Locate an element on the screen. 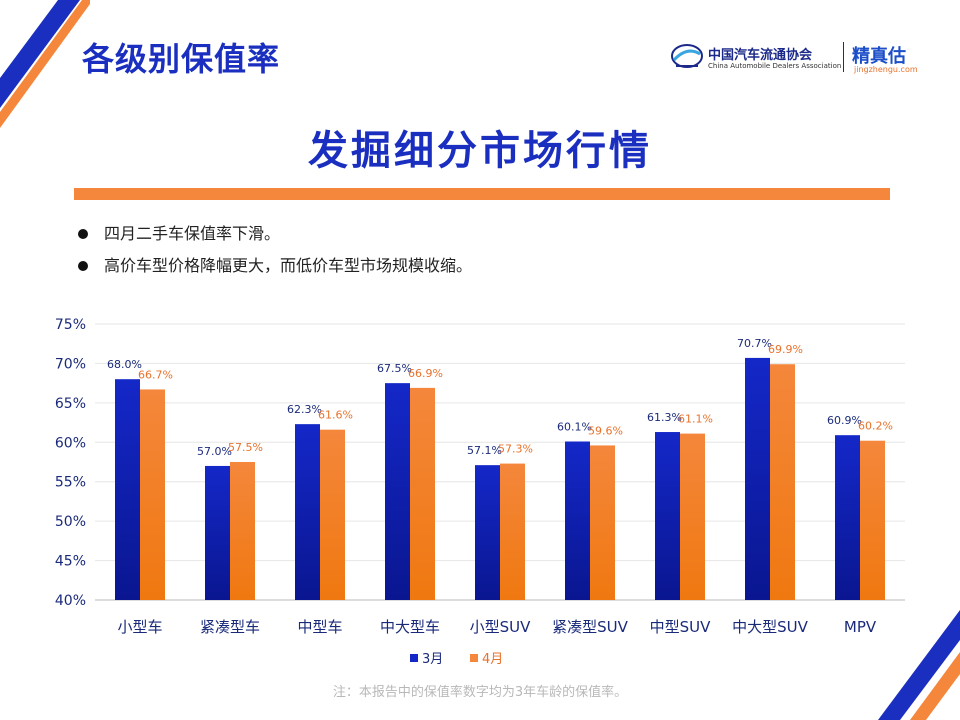 Image resolution: width=960 pixels, height=720 pixels. data-label: 57.0% is located at coordinates (214, 451).